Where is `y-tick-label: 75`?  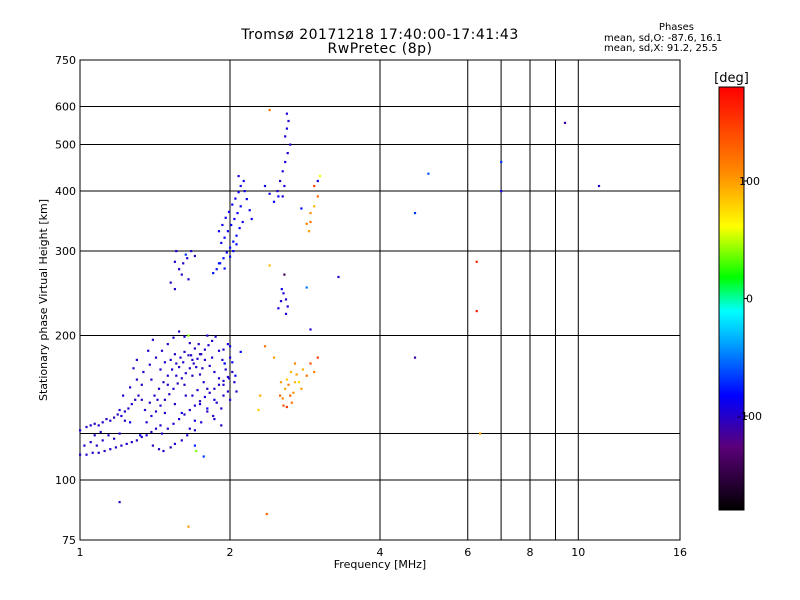
y-tick-label: 75 is located at coordinates (69, 540).